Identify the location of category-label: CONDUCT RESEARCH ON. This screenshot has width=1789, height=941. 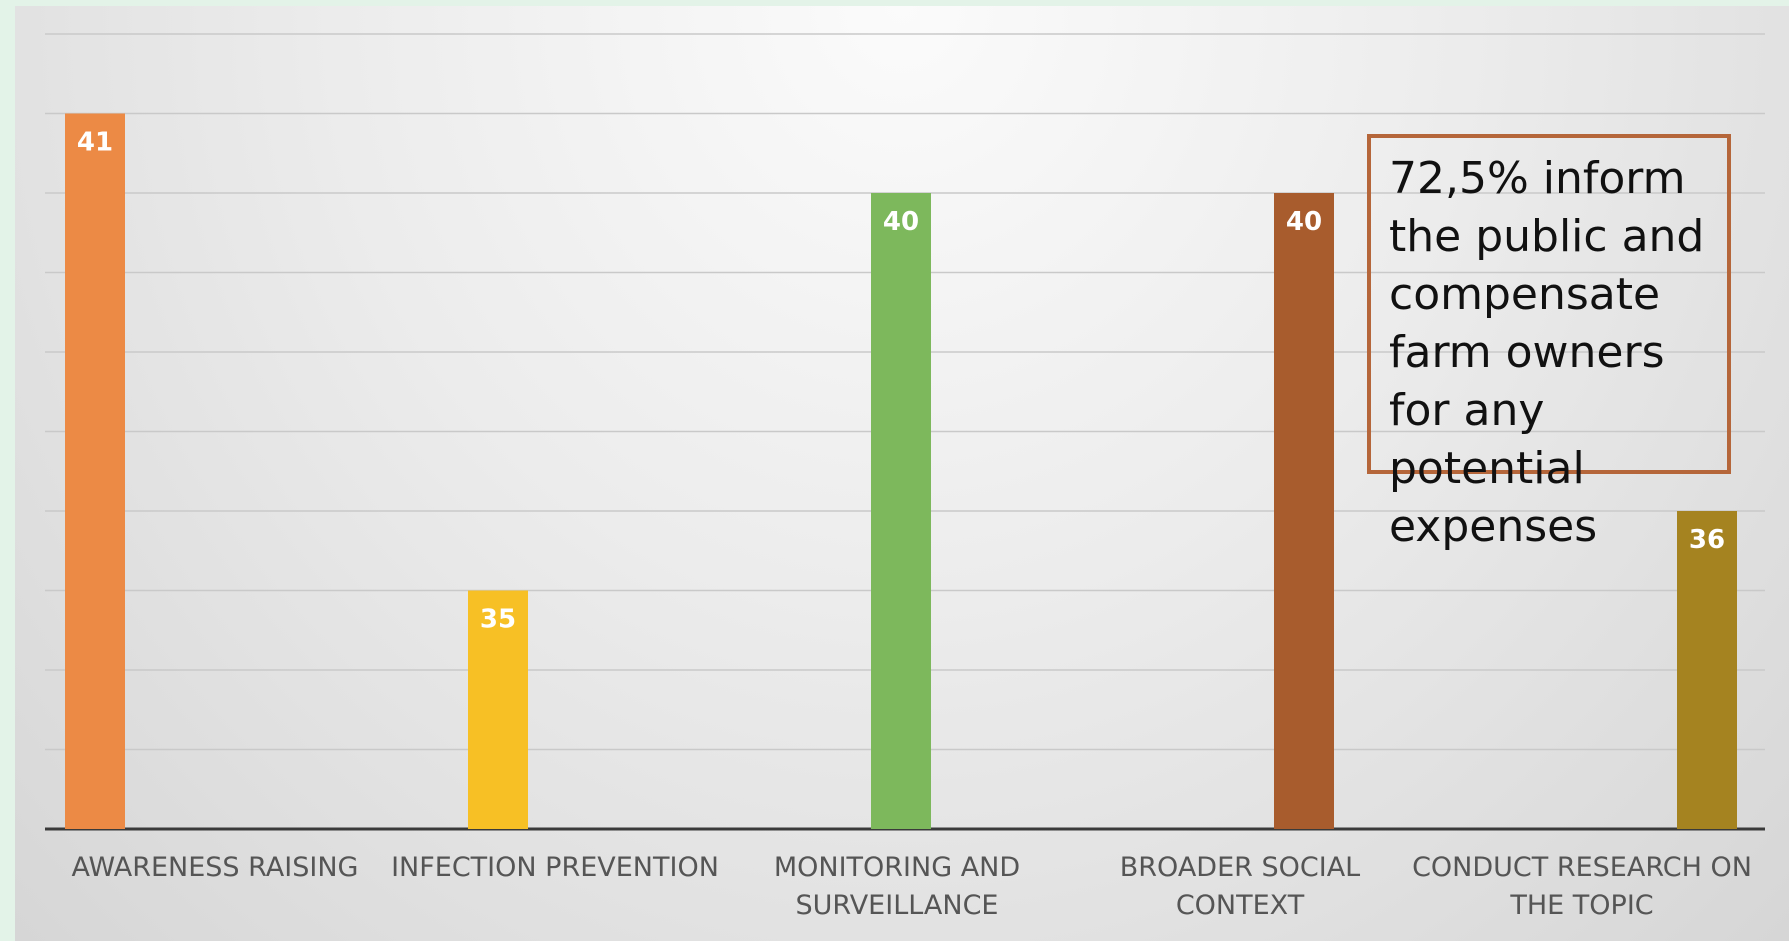
(1582, 867).